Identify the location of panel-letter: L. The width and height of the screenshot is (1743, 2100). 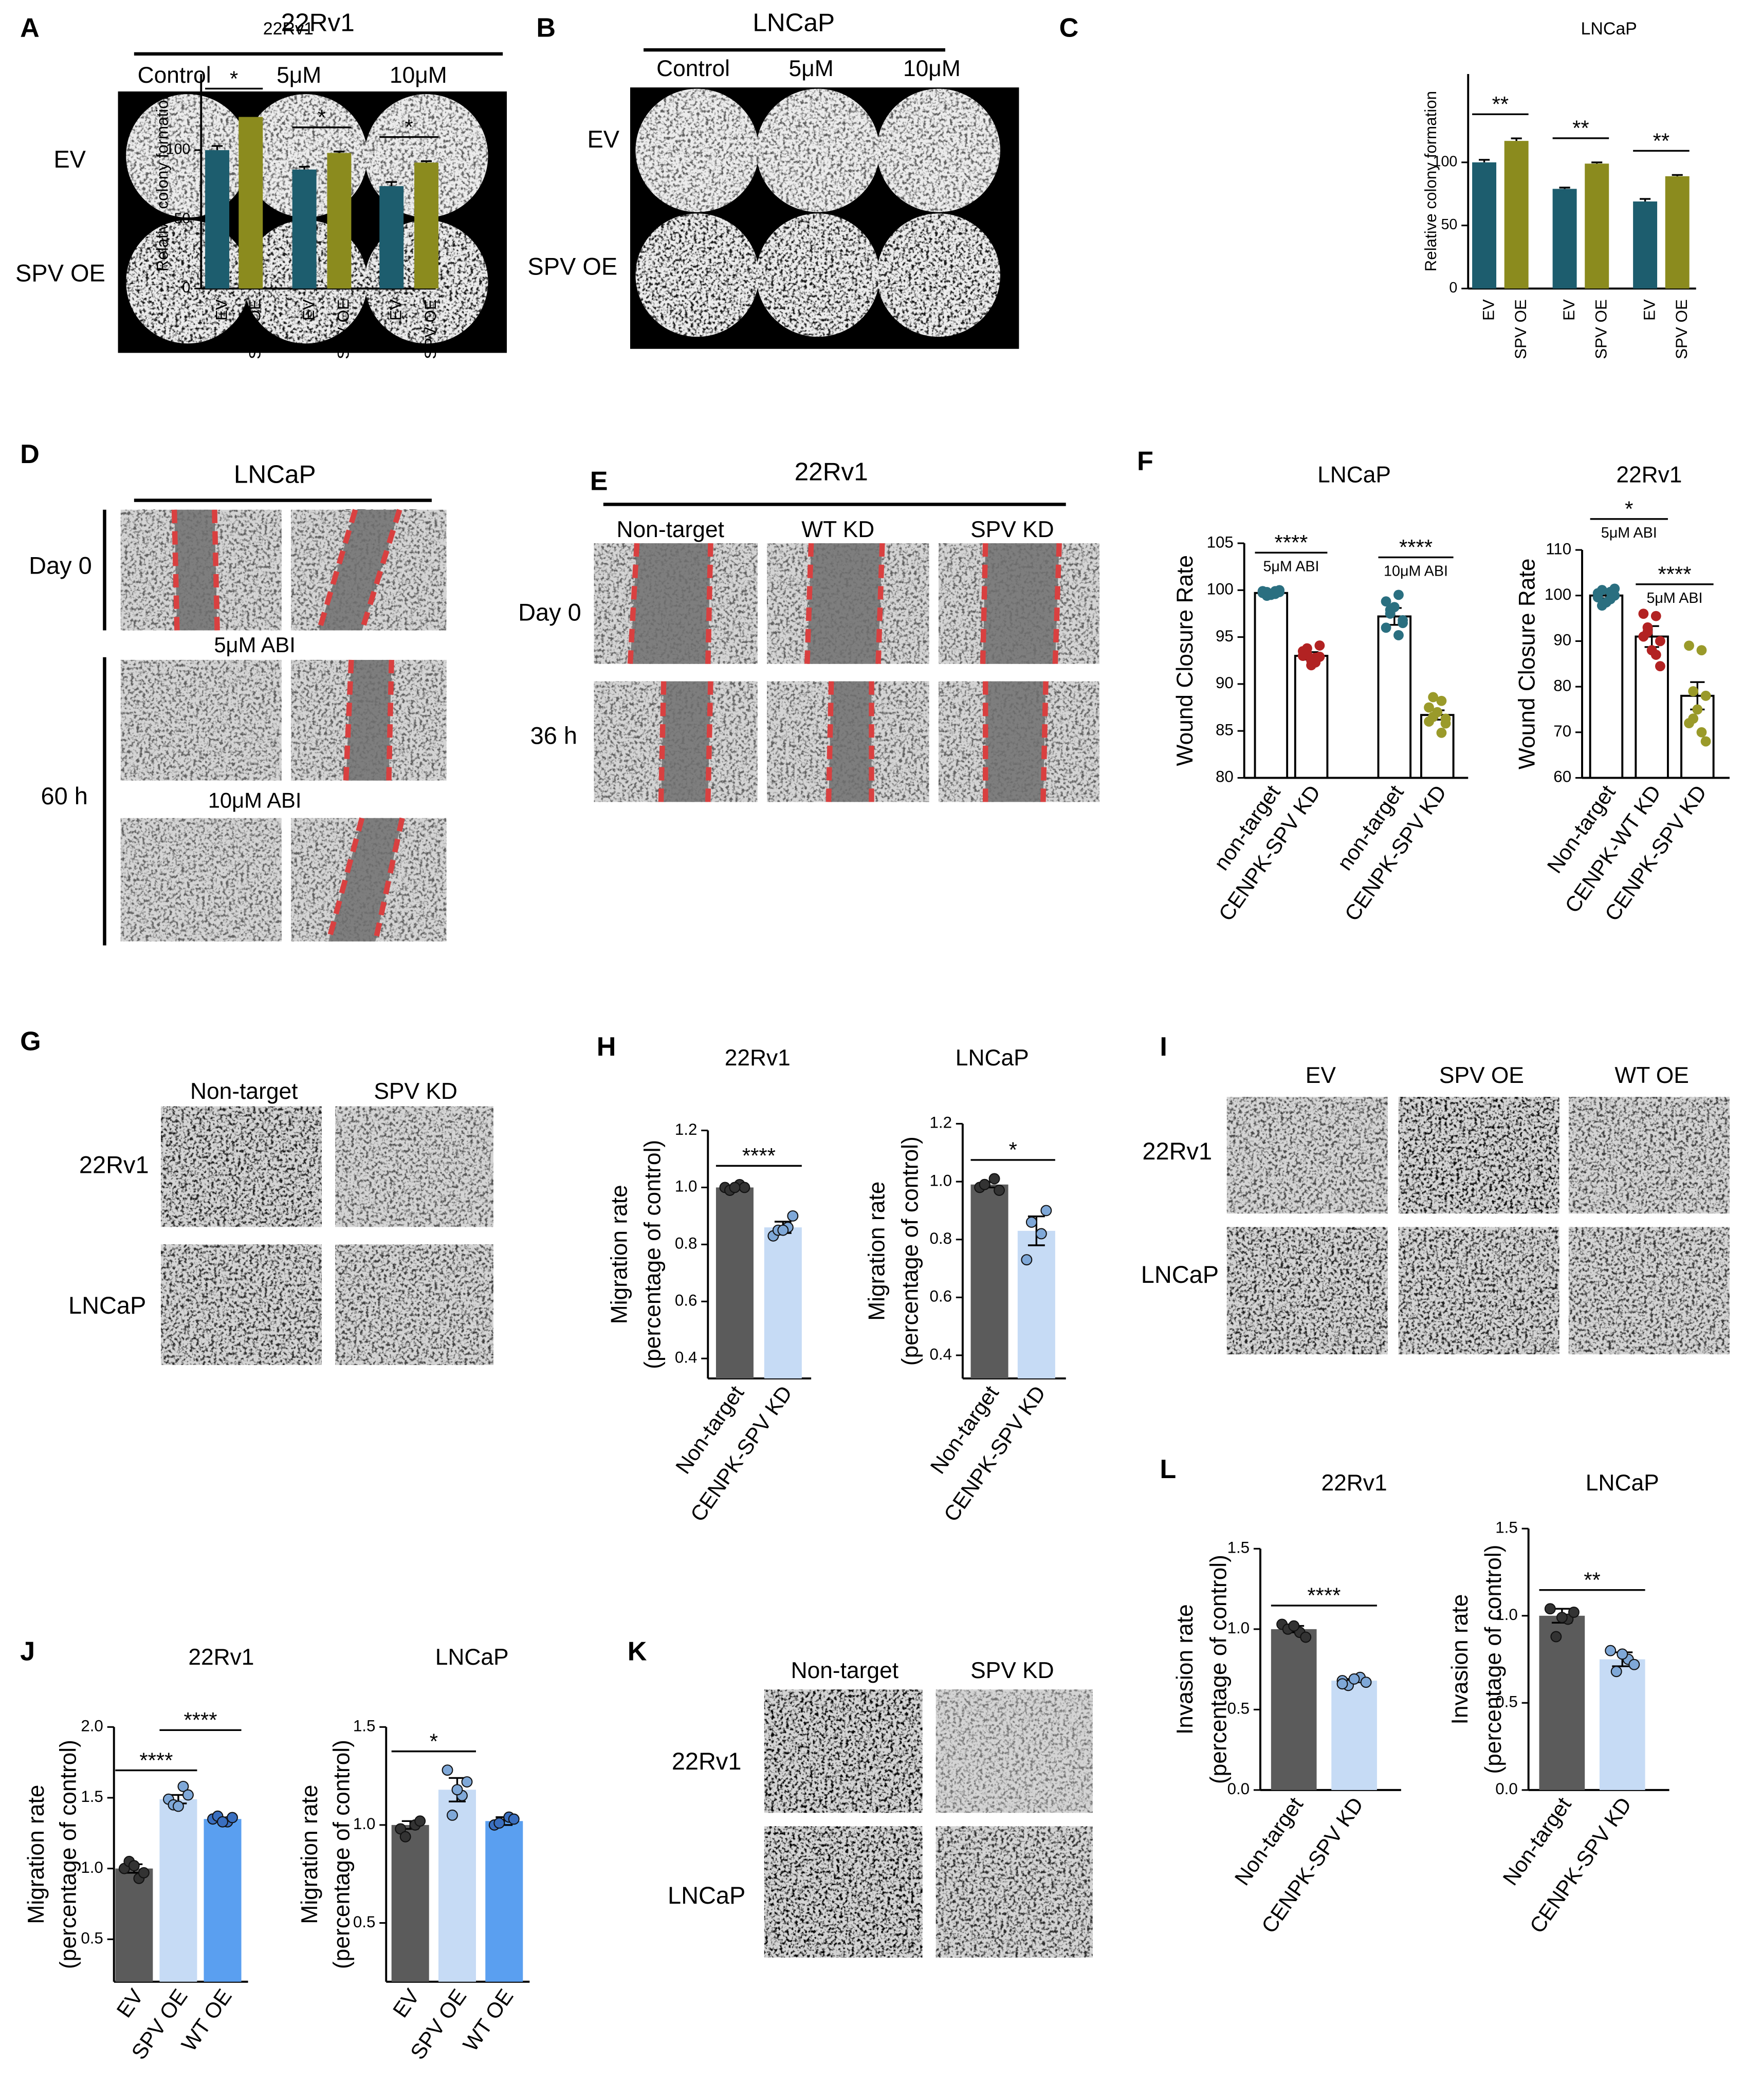
(1168, 1469).